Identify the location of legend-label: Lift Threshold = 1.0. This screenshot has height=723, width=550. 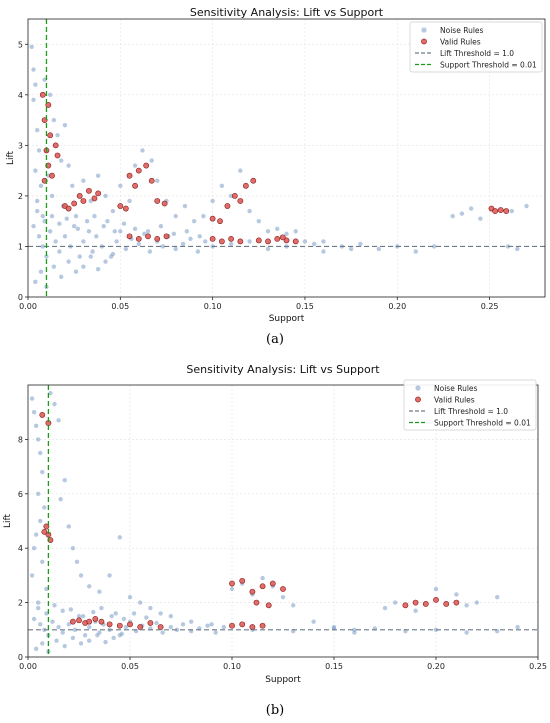
(477, 53).